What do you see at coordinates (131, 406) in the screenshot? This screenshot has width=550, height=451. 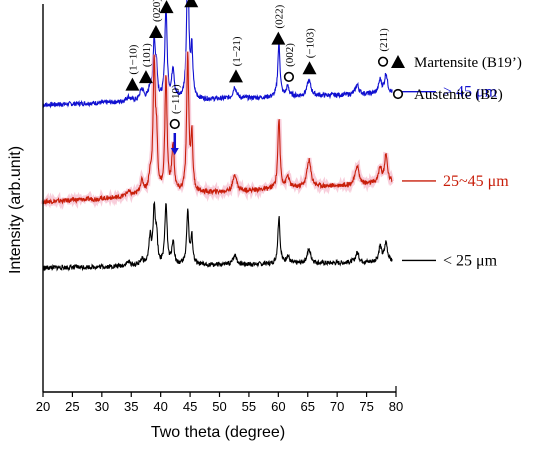 I see `x-tick-label: 35` at bounding box center [131, 406].